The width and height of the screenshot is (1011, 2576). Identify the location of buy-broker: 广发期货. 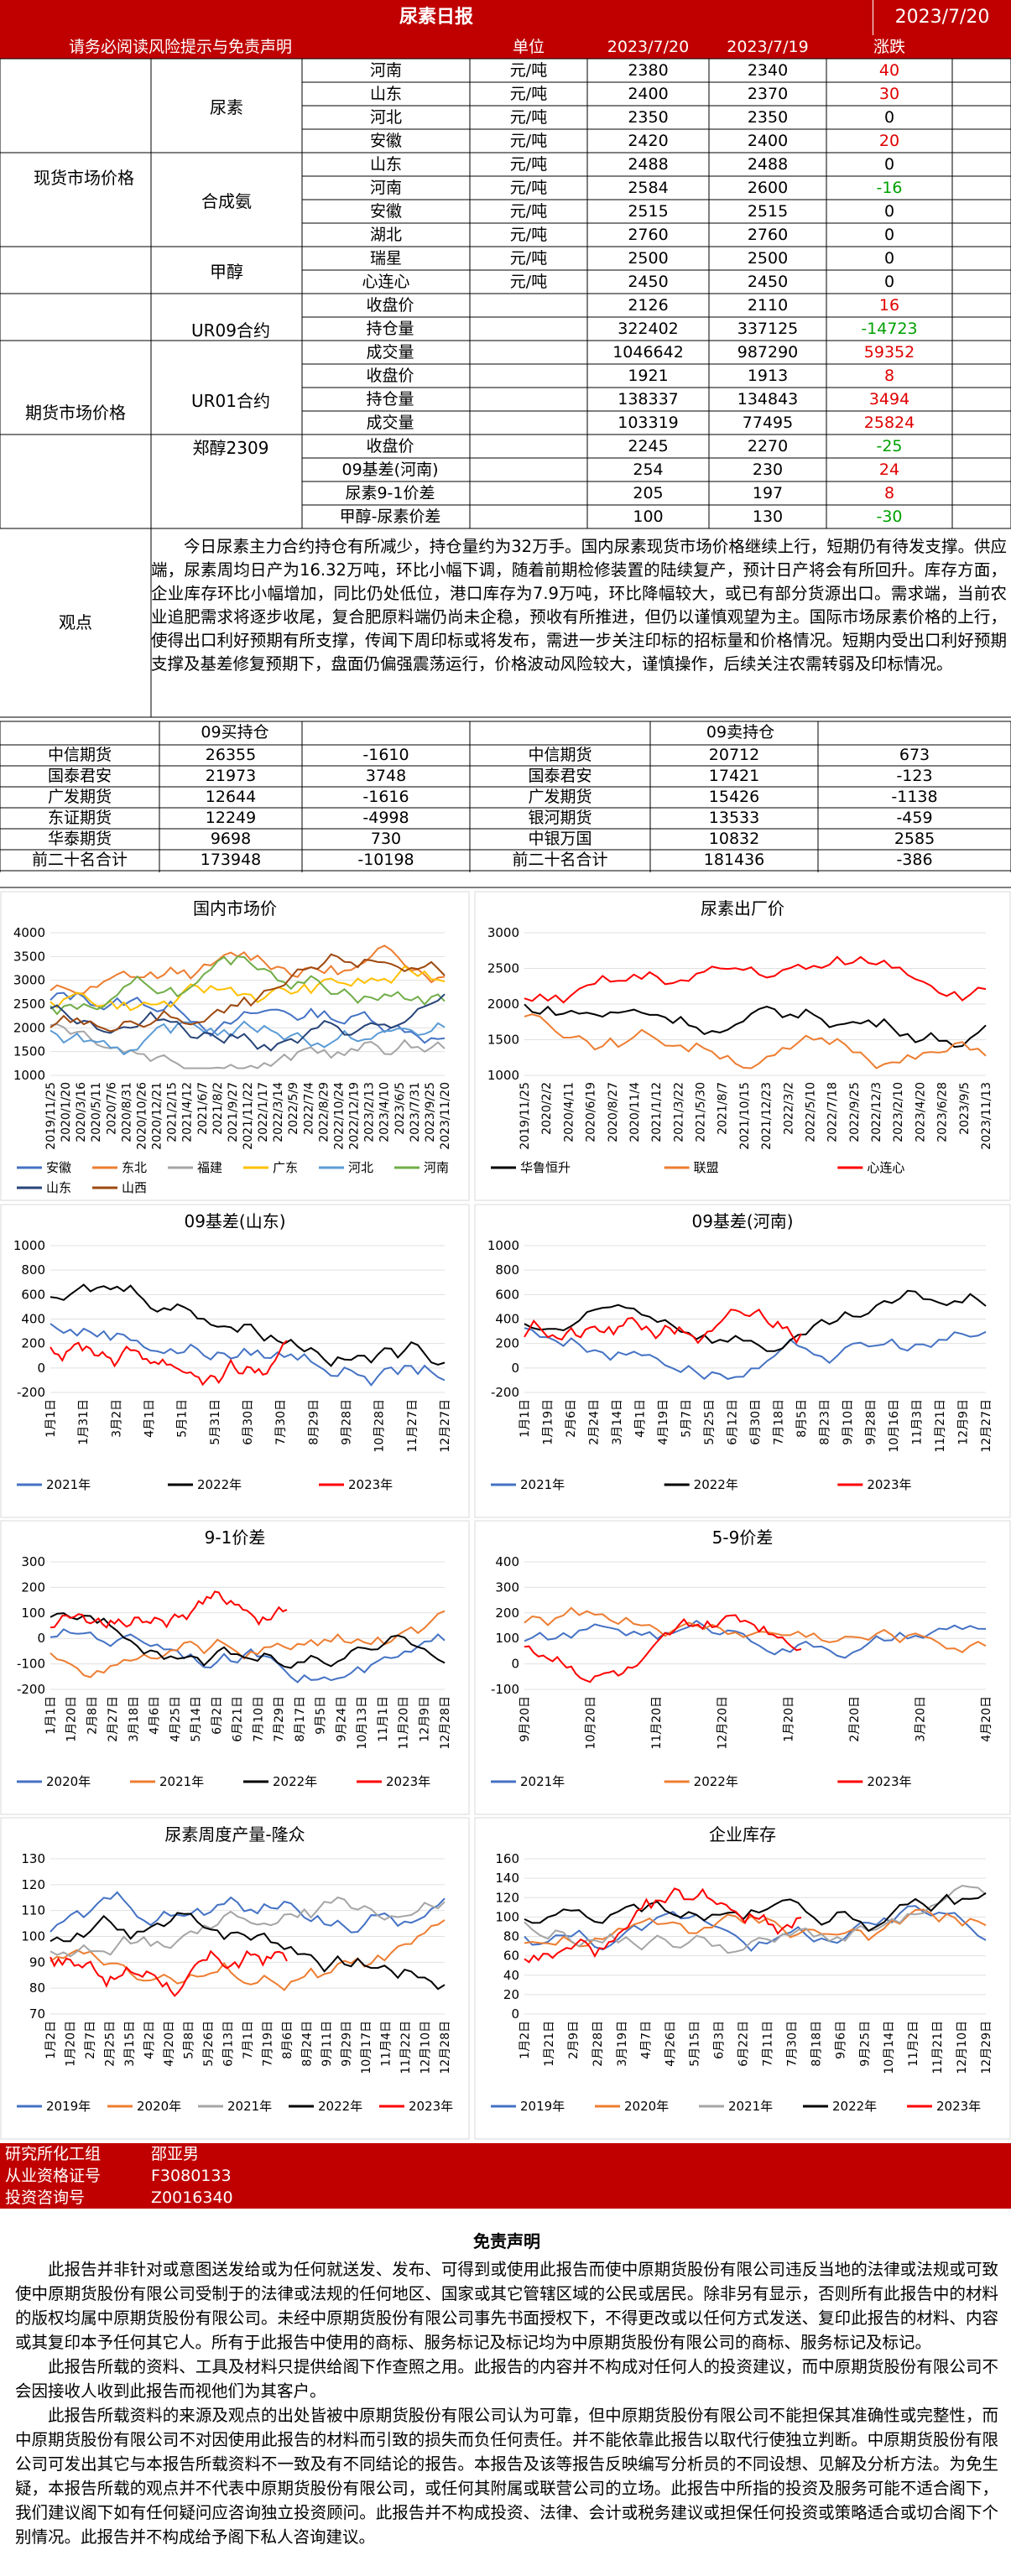
(79, 797).